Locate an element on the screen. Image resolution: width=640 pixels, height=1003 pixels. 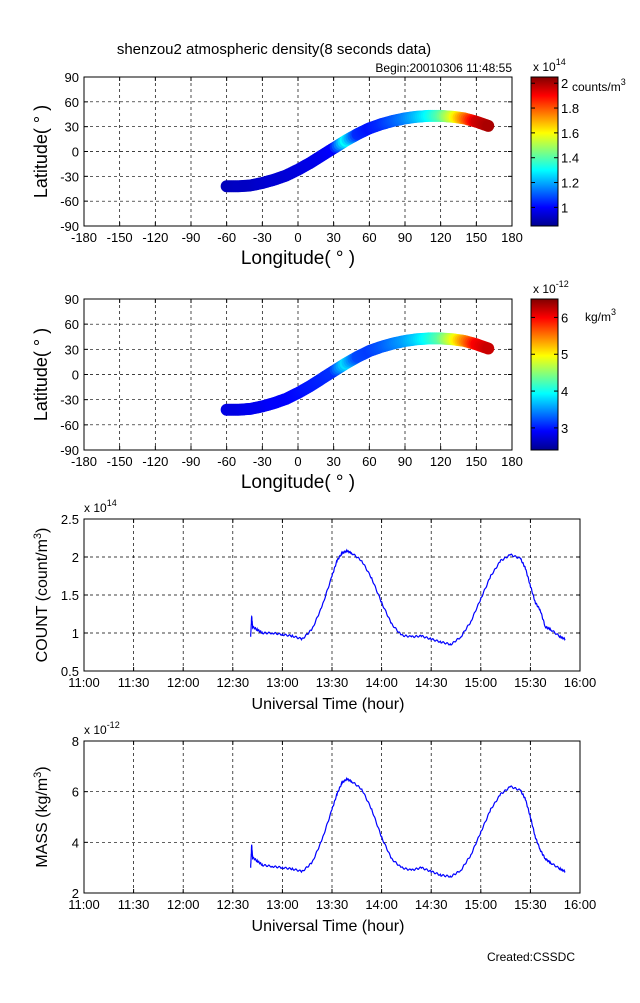
y-tick-label: 1.5 is located at coordinates (70, 595).